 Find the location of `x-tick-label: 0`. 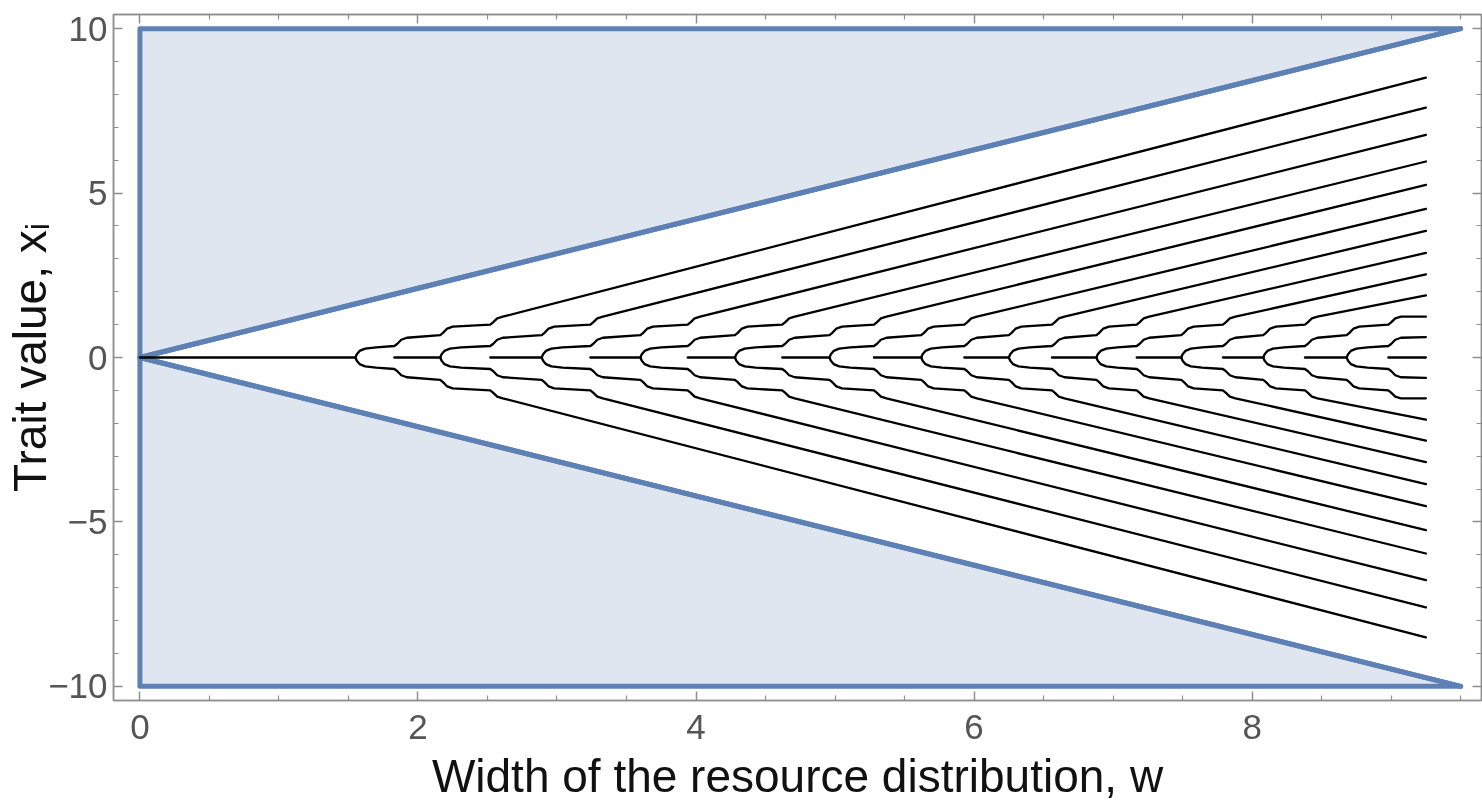

x-tick-label: 0 is located at coordinates (140, 726).